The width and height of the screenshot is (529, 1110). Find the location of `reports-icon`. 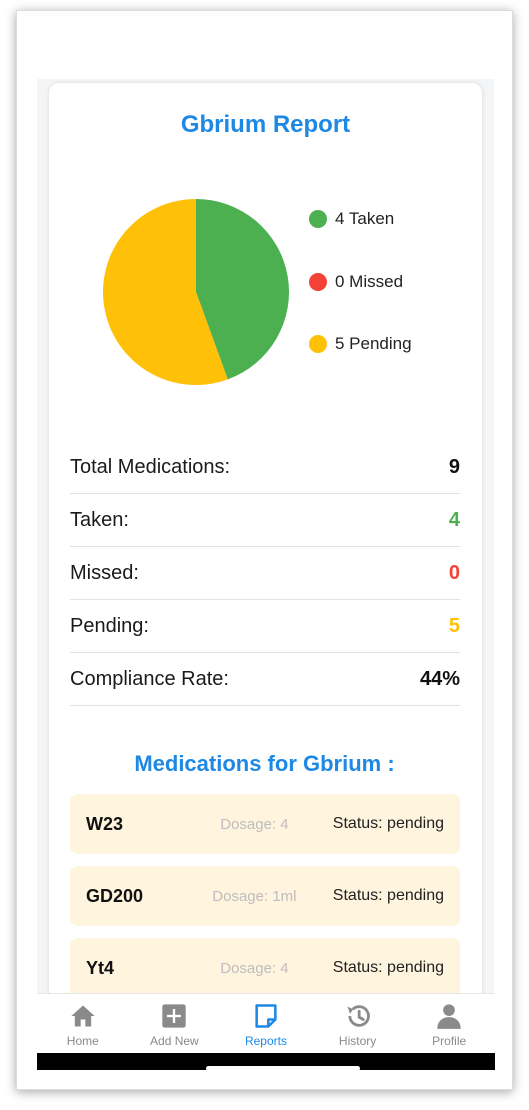

reports-icon is located at coordinates (266, 1016).